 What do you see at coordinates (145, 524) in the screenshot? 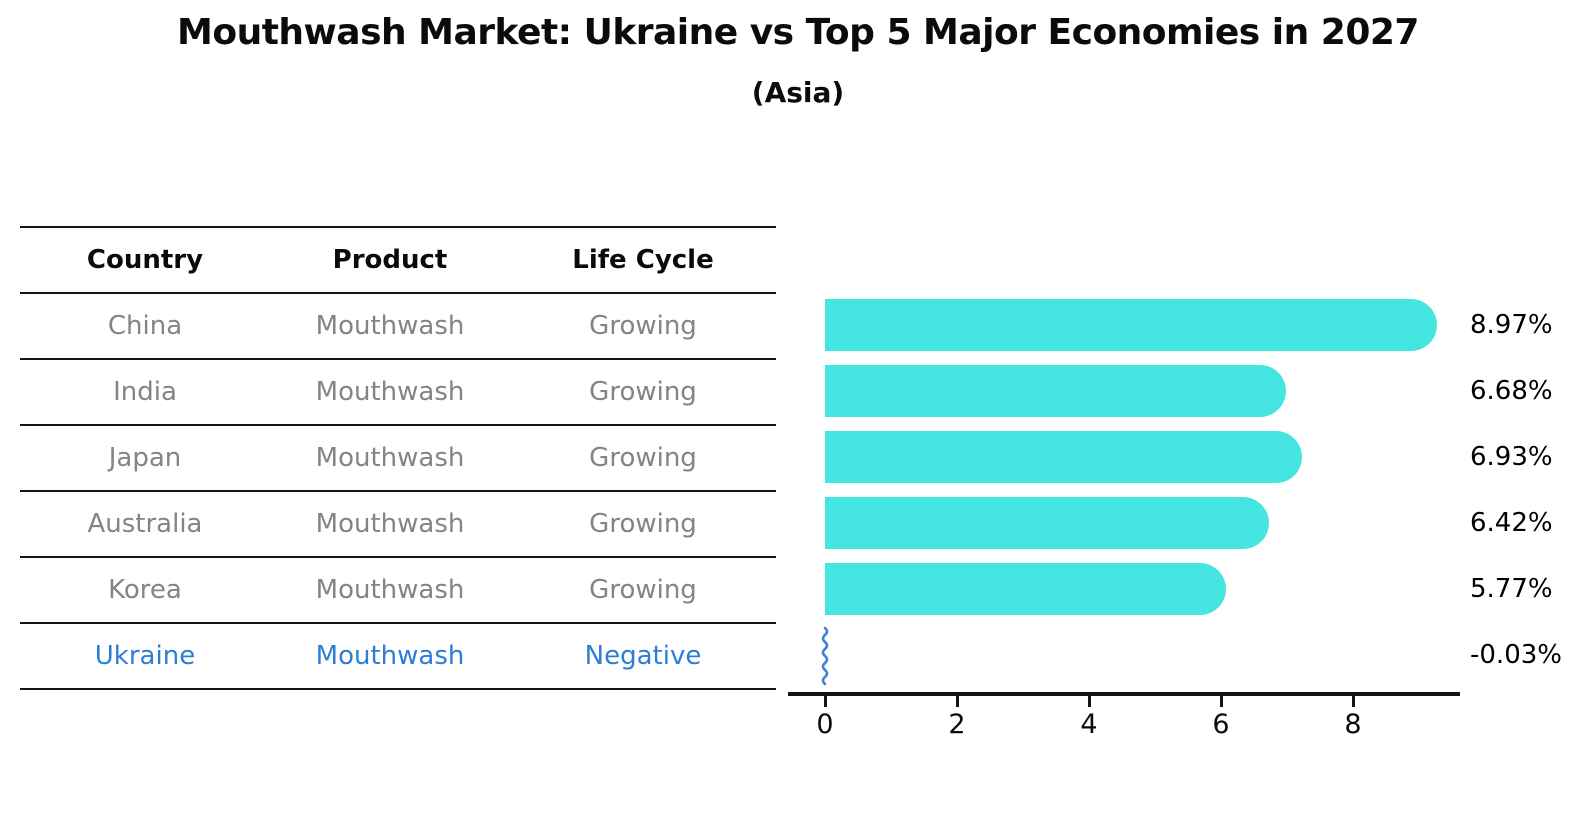
I see `country-cell: Australia` at bounding box center [145, 524].